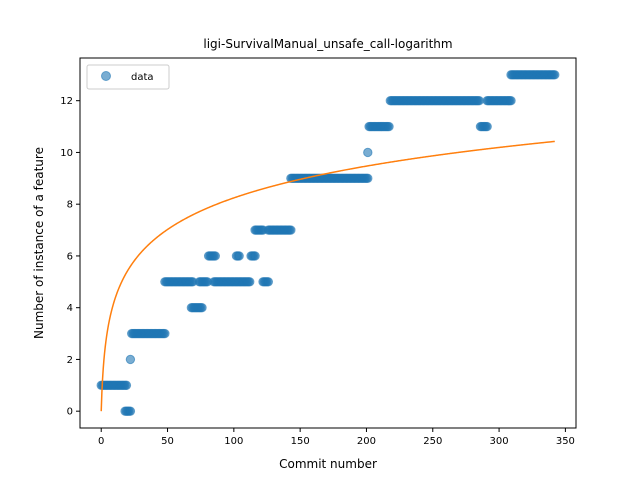 The height and width of the screenshot is (480, 640). What do you see at coordinates (70, 256) in the screenshot?
I see `y-tick-label: 6` at bounding box center [70, 256].